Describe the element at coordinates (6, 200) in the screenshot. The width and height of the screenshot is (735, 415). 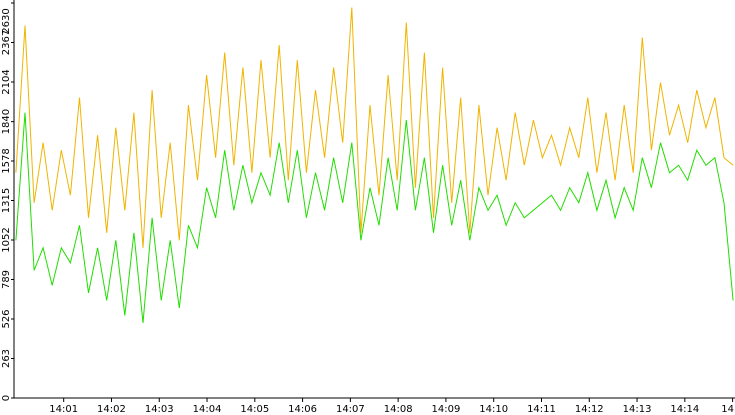
I see `y-tick-label: 1315` at that location.